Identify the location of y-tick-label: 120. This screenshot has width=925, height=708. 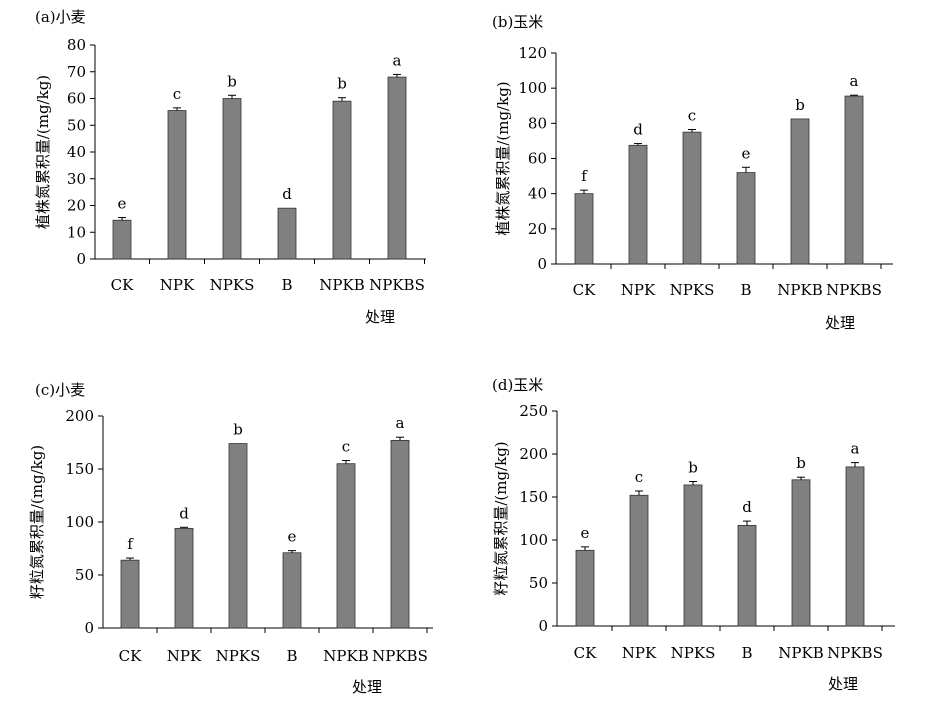
(532, 53).